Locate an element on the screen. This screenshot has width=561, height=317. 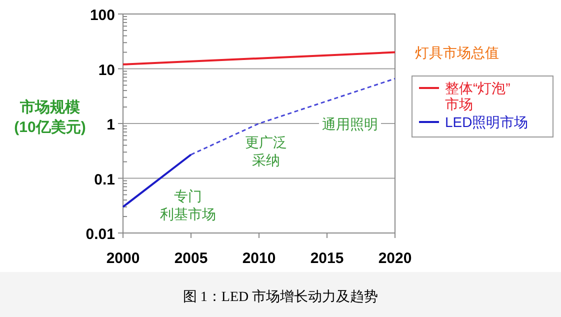
x-tick-label: 2010 is located at coordinates (259, 258).